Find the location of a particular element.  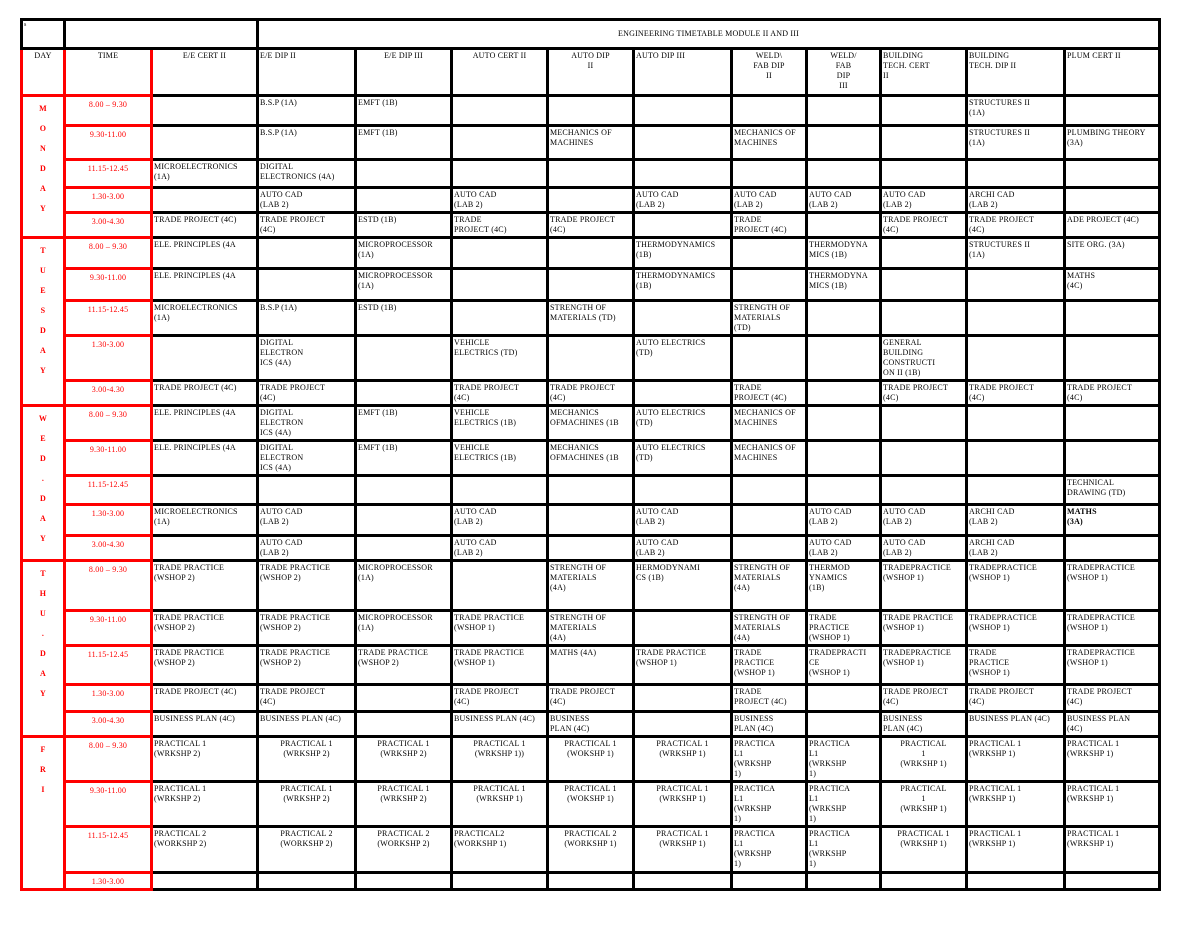

class-cell: TRADE PRACTICE (WSHOP 2) is located at coordinates (306, 665).